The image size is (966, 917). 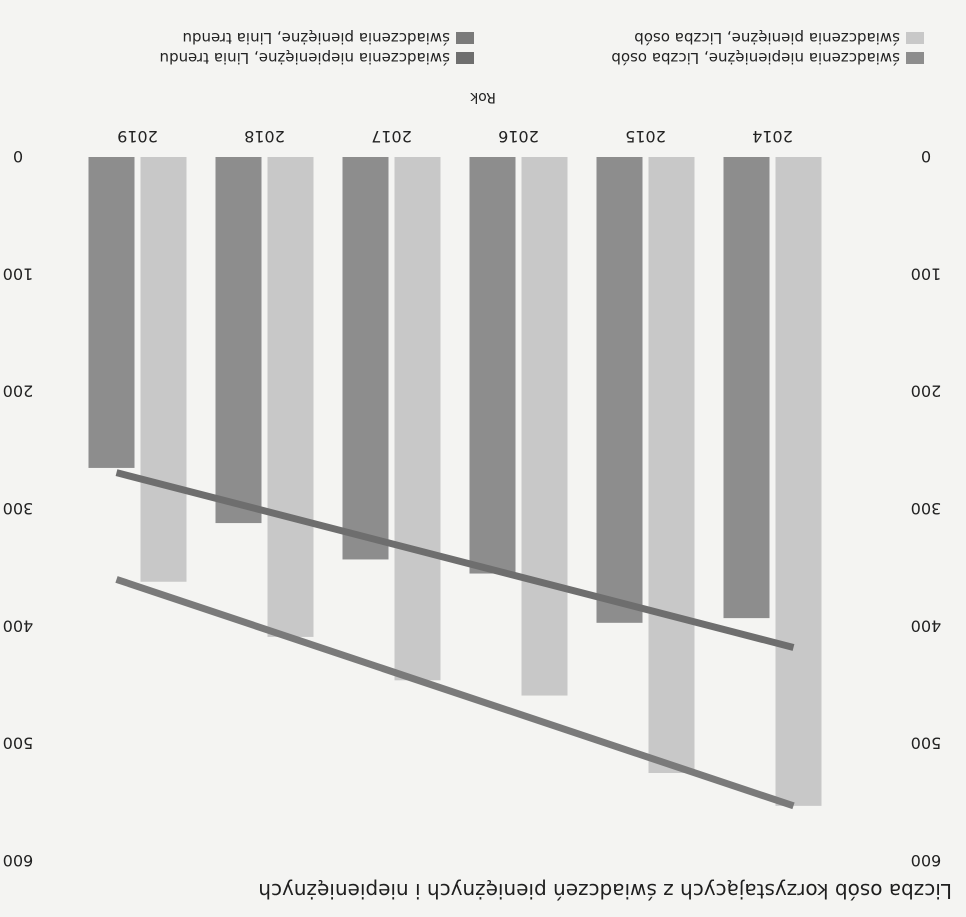 I want to click on y-tick-label-left: 300, so click(x=926, y=508).